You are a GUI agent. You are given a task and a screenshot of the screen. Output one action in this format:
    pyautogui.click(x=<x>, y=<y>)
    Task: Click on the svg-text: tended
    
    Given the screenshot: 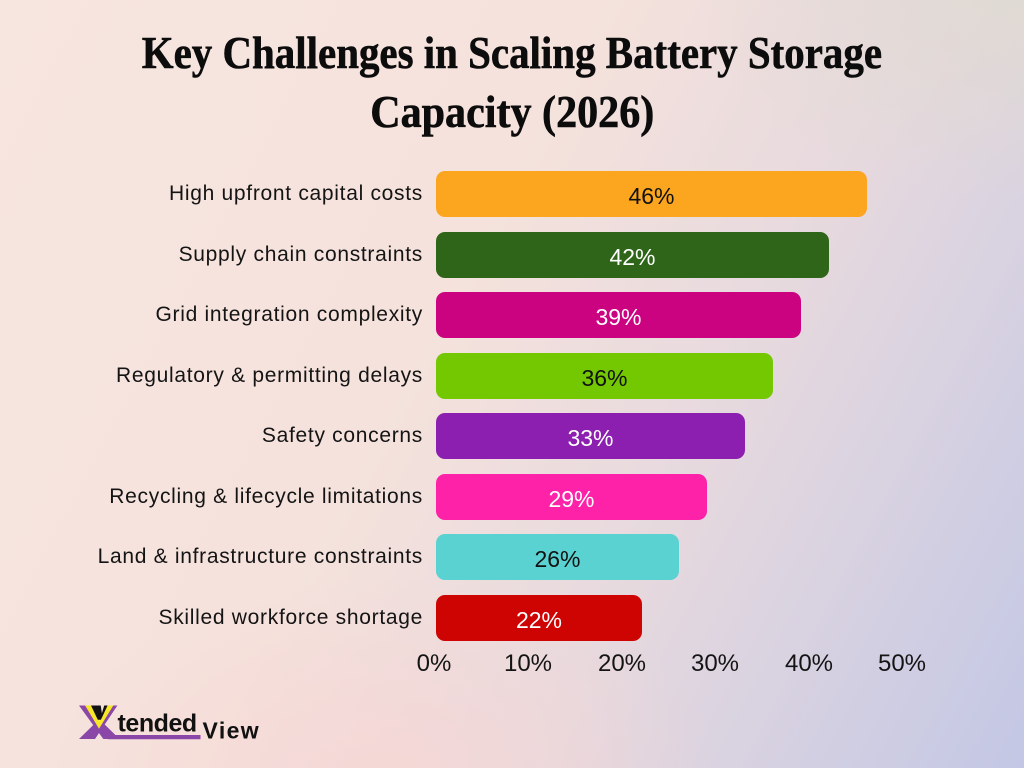 What is the action you would take?
    pyautogui.click(x=157, y=724)
    